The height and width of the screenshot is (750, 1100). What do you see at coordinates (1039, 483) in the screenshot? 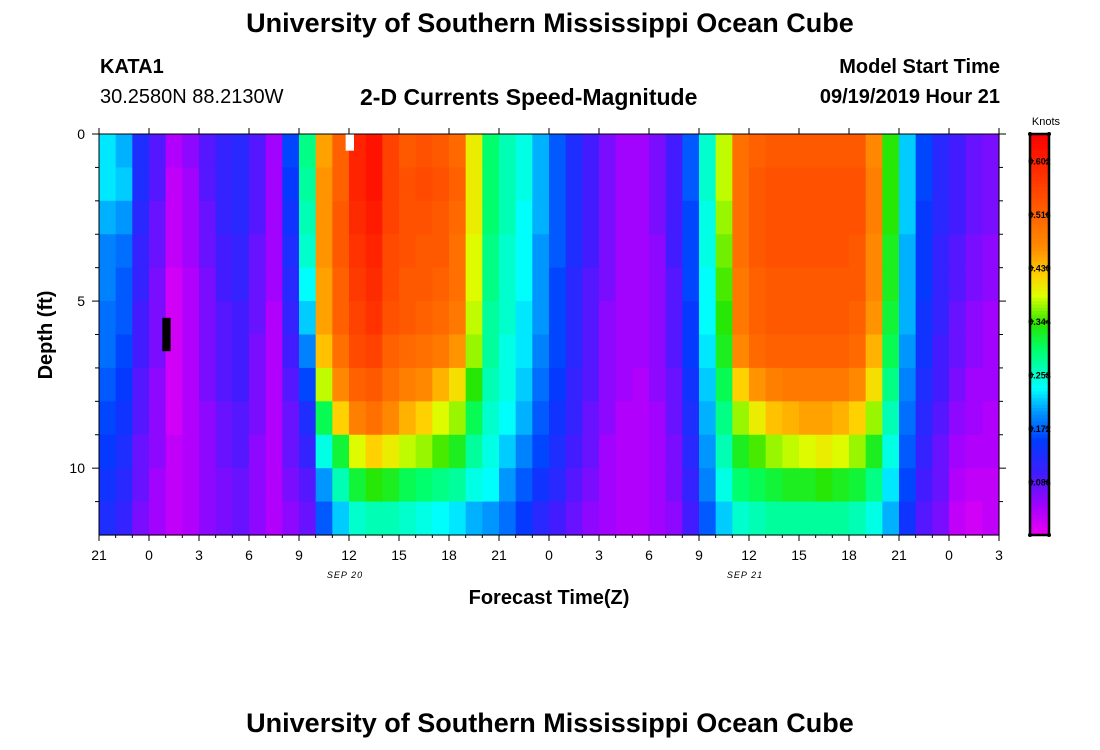
I see `colorbar-tick-label: 0.086` at bounding box center [1039, 483].